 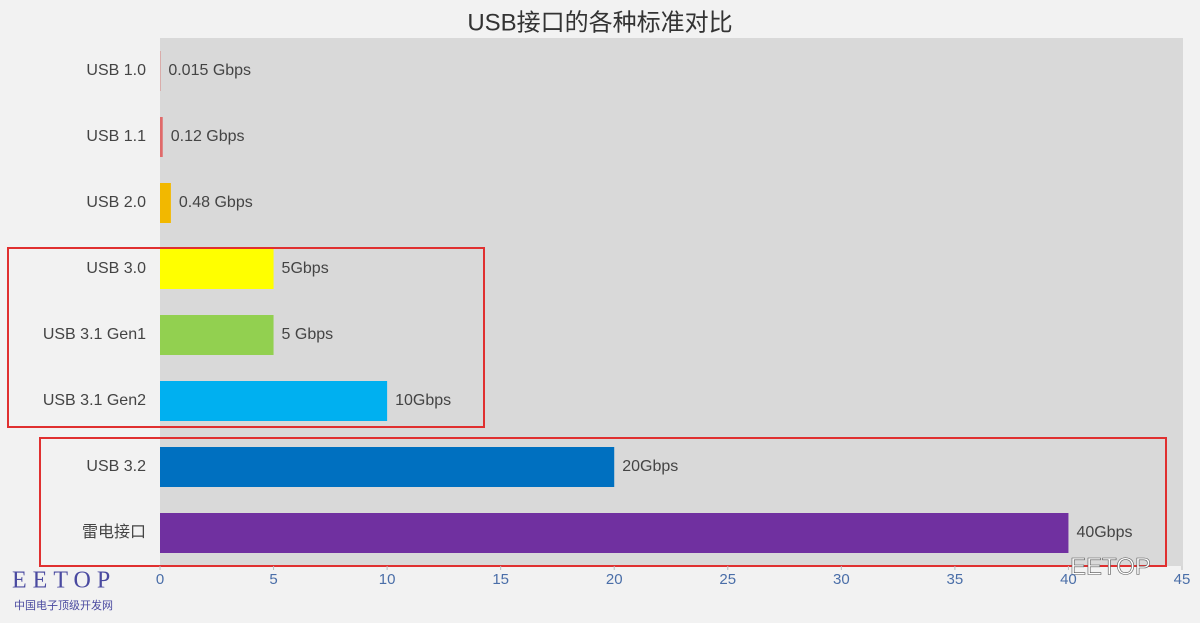 I want to click on y-tick-label: 雷电接口, so click(x=114, y=532).